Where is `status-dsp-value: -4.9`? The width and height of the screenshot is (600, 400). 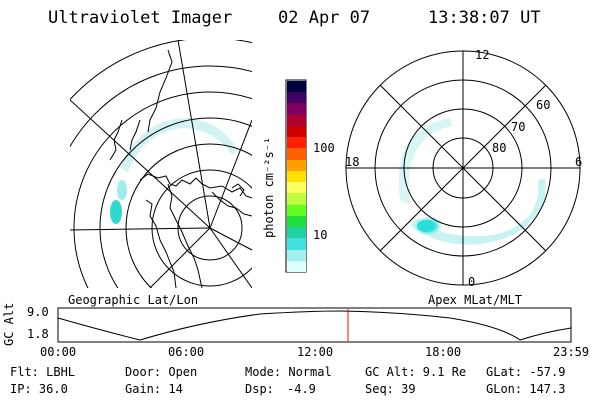 status-dsp-value: -4.9 is located at coordinates (301, 389).